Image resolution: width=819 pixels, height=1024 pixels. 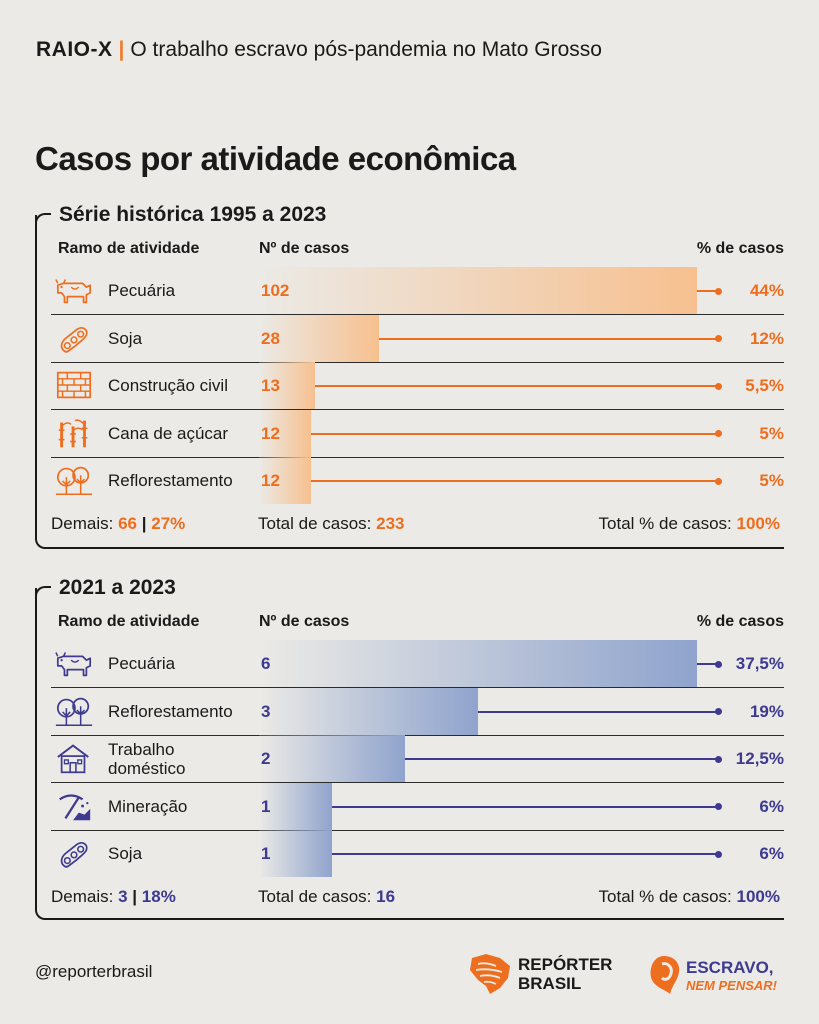 I want to click on table-row: Cana de açúcar 12 5%, so click(x=417, y=433).